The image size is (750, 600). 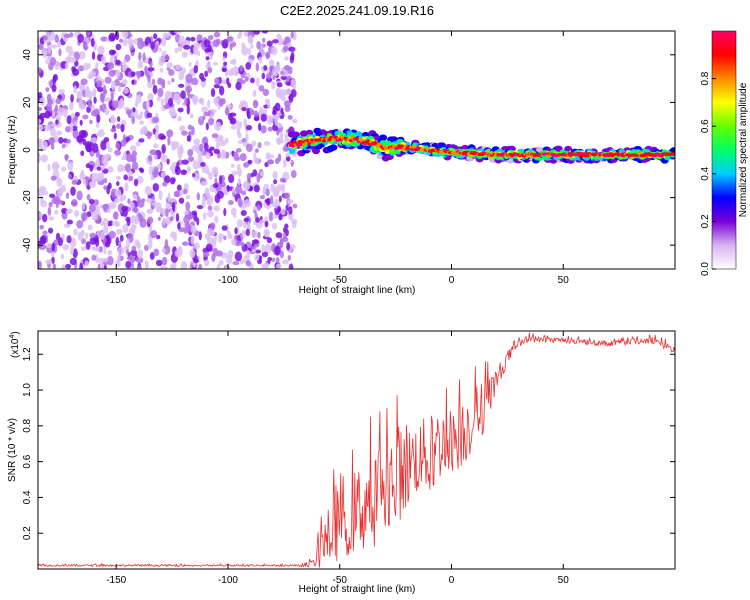 What do you see at coordinates (357, 589) in the screenshot?
I see `snr-x-label: Height of straight line (km)` at bounding box center [357, 589].